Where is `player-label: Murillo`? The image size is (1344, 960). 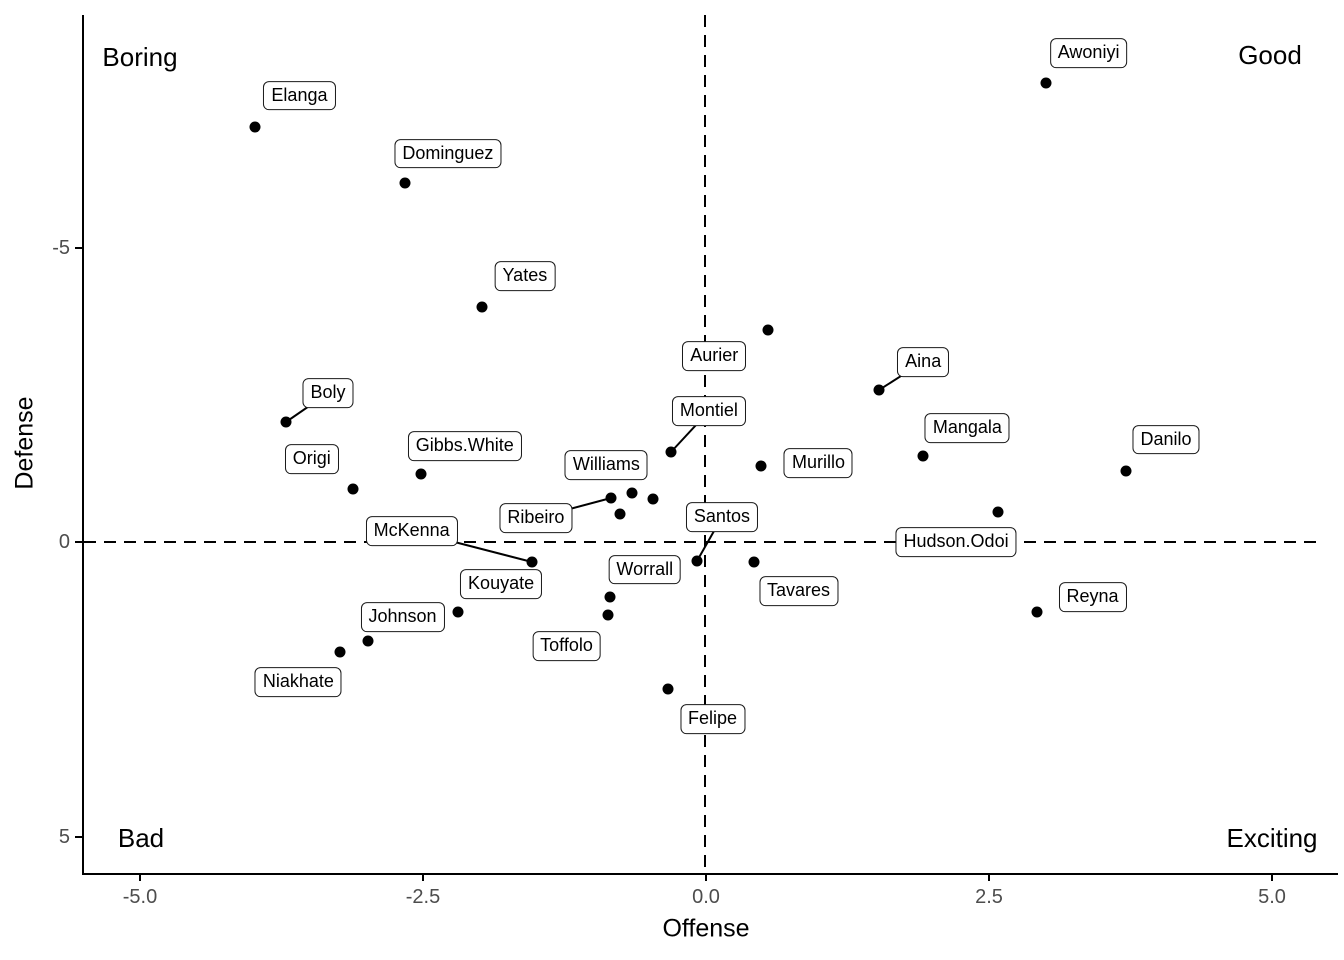 player-label: Murillo is located at coordinates (818, 463).